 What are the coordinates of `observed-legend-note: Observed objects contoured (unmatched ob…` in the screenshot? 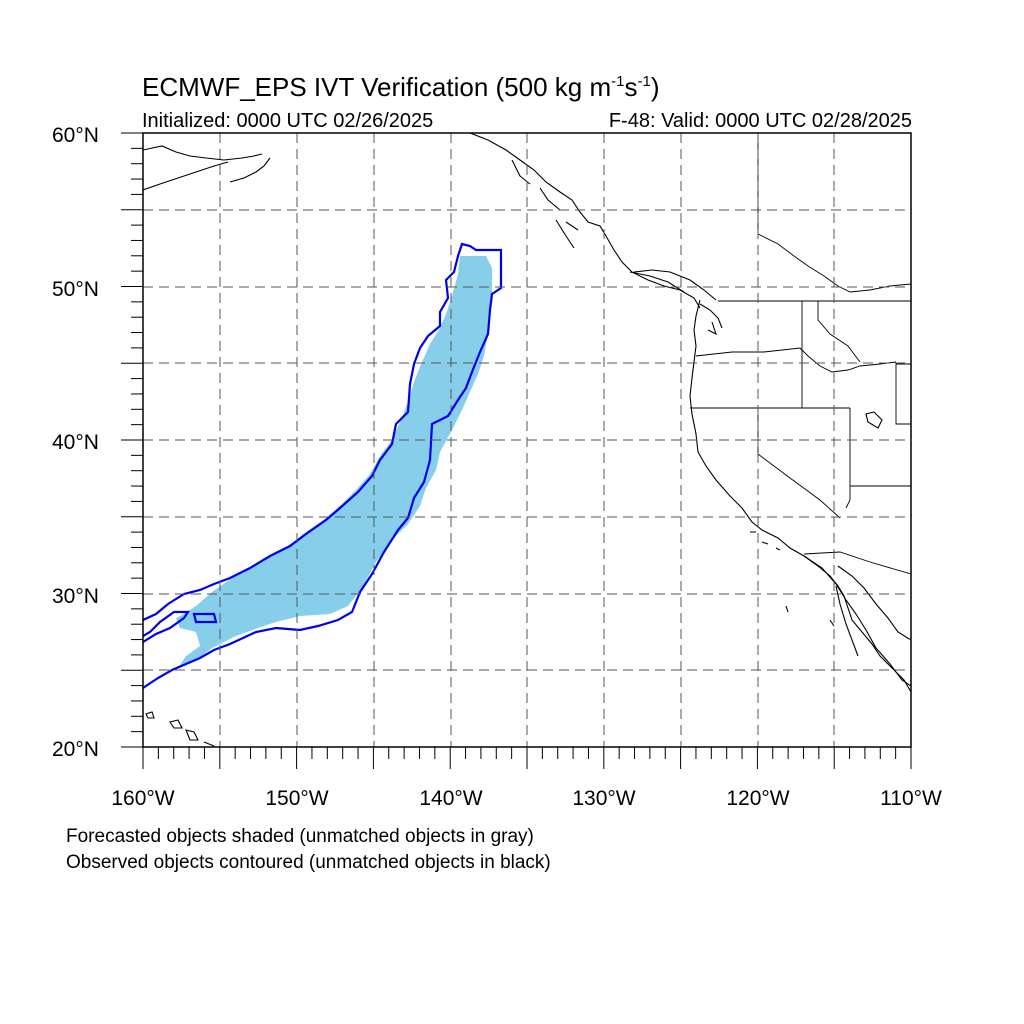 It's located at (308, 862).